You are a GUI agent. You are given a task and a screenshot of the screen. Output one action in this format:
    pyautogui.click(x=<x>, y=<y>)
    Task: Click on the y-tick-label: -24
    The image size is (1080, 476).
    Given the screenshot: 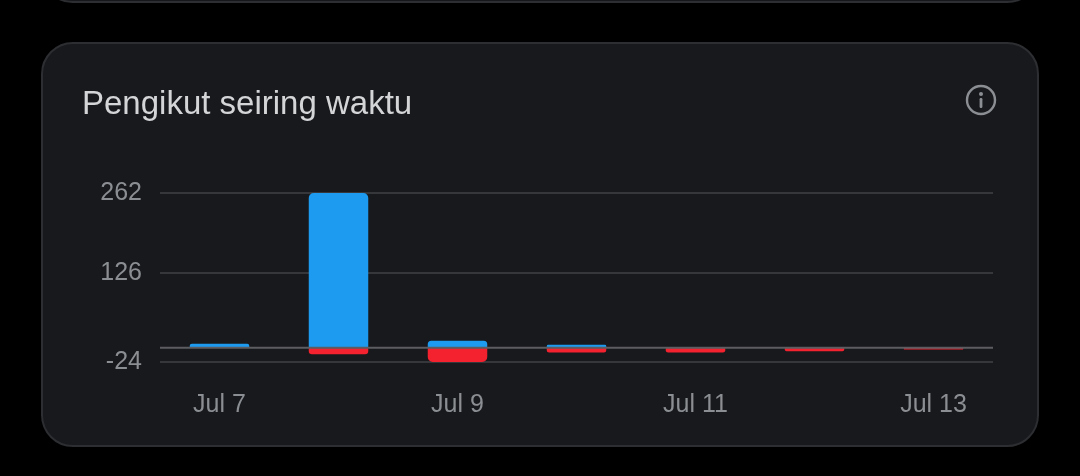 What is the action you would take?
    pyautogui.click(x=124, y=359)
    